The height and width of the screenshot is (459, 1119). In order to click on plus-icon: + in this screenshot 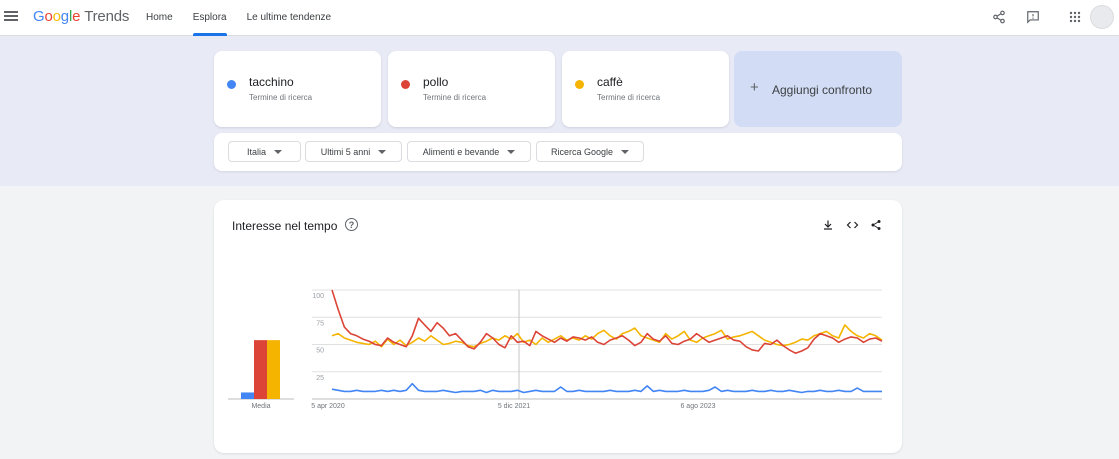, I will do `click(754, 87)`.